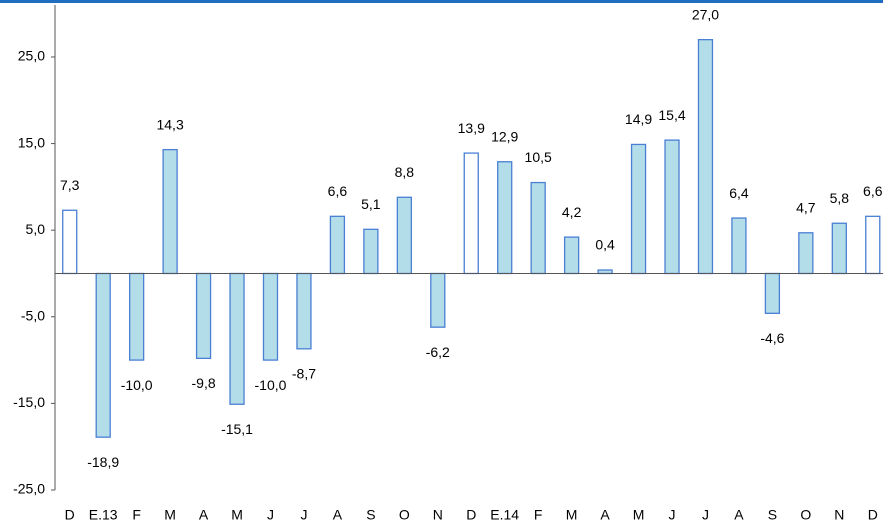 This screenshot has height=525, width=883. Describe the element at coordinates (371, 204) in the screenshot. I see `value-label: 5,1` at that location.